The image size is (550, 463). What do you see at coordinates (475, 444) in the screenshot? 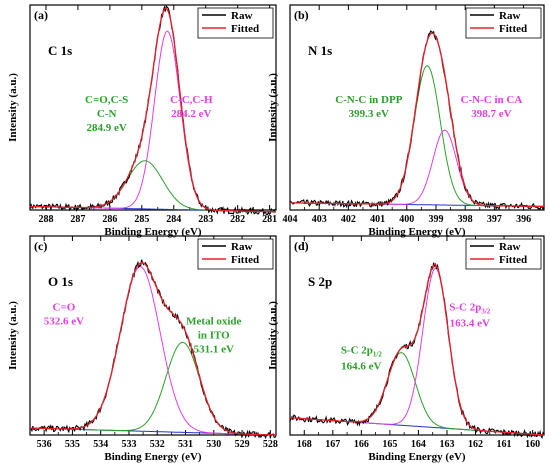
I see `x-tick-label: 162` at bounding box center [475, 444].